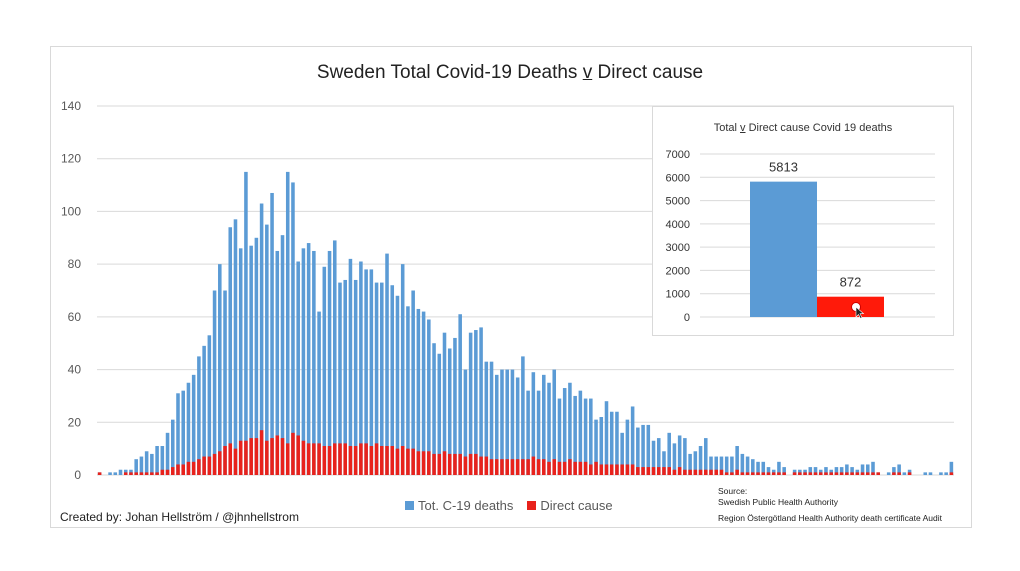 This screenshot has height=571, width=1020. I want to click on inset-total-data-label: 5813, so click(783, 167).